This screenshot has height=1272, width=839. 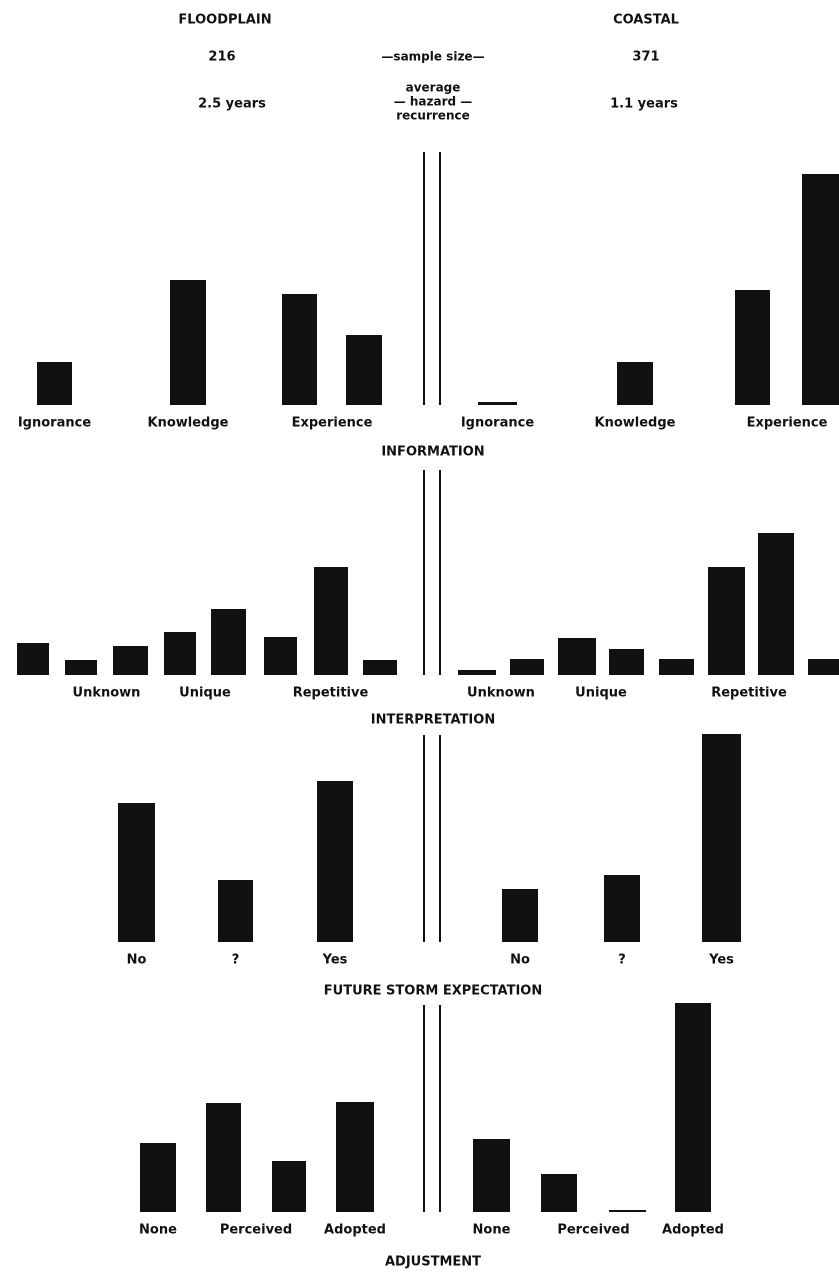 I want to click on panel-title: INTERPRETATION, so click(x=433, y=720).